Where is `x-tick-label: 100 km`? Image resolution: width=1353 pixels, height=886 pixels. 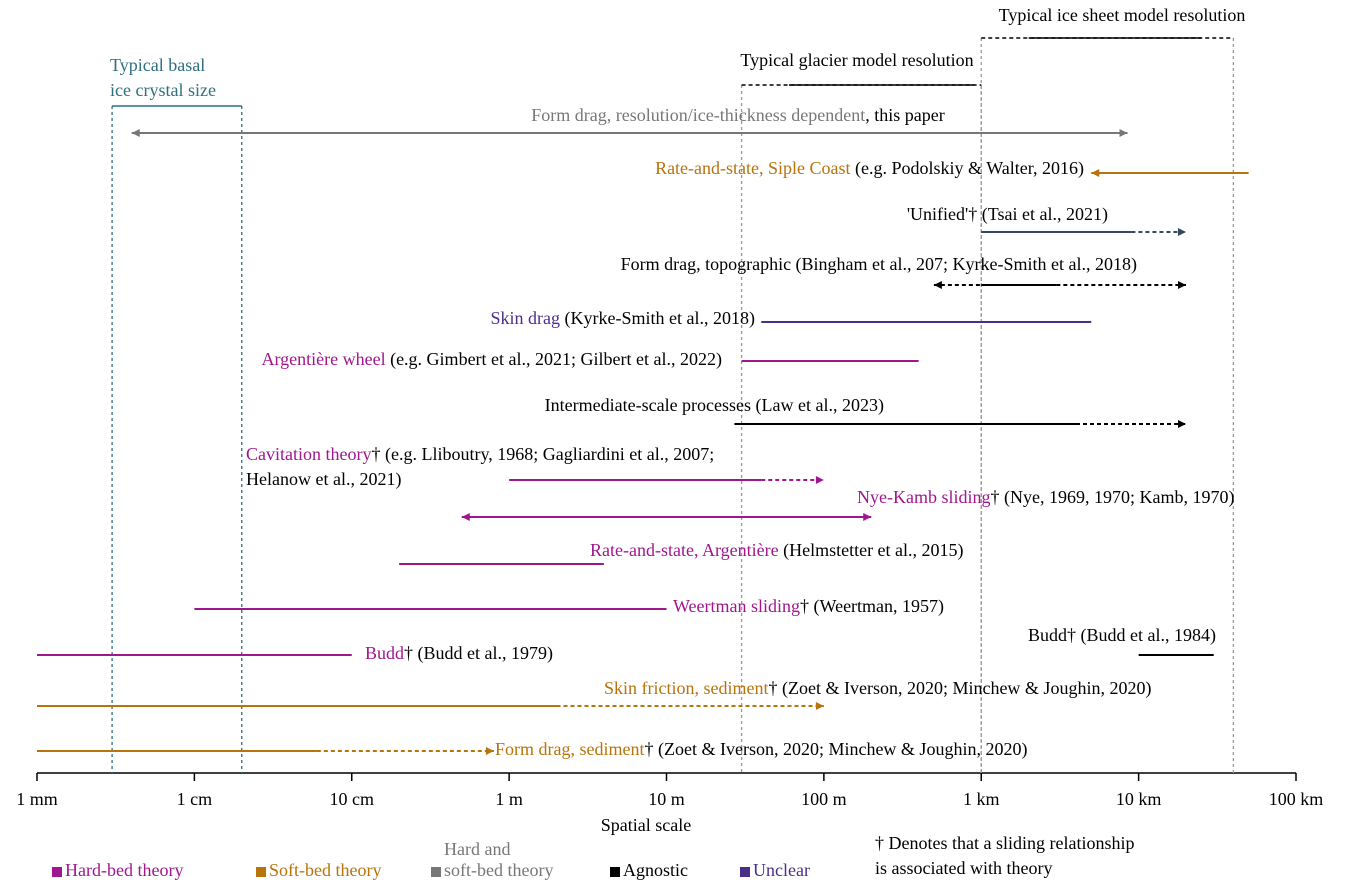
x-tick-label: 100 km is located at coordinates (1296, 799).